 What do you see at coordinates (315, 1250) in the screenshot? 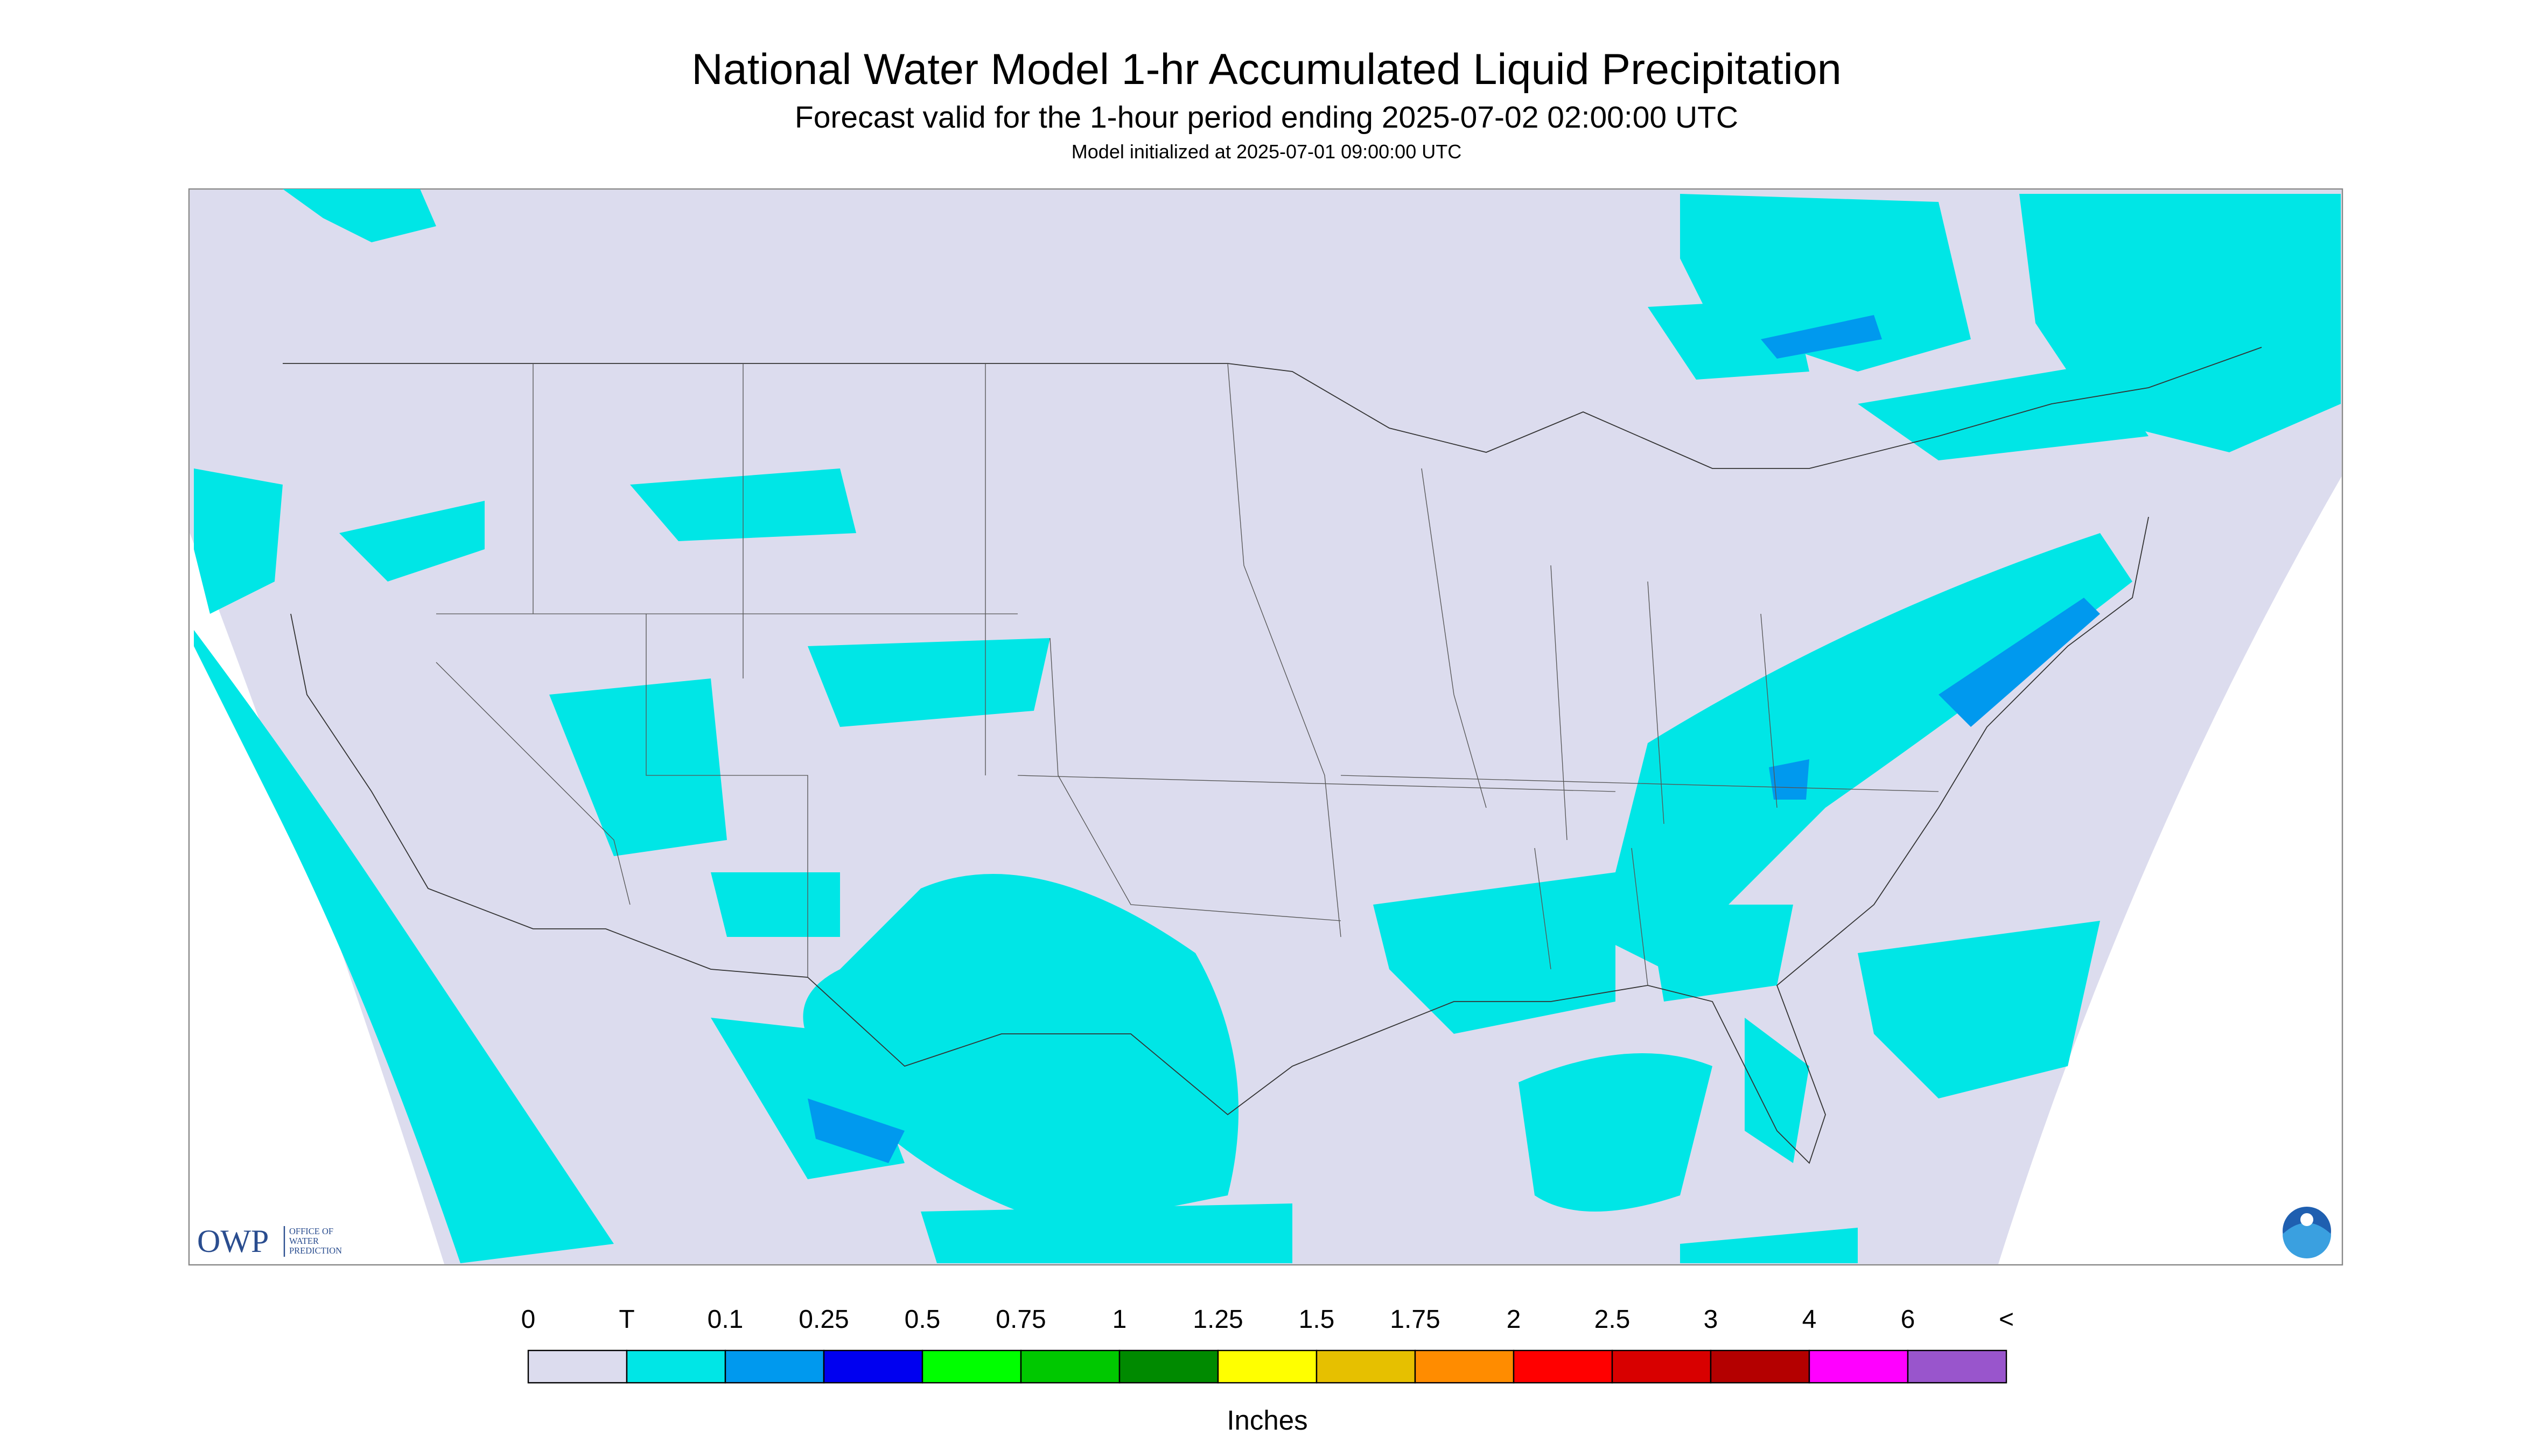
I see `owp-name: PREDICTION` at bounding box center [315, 1250].